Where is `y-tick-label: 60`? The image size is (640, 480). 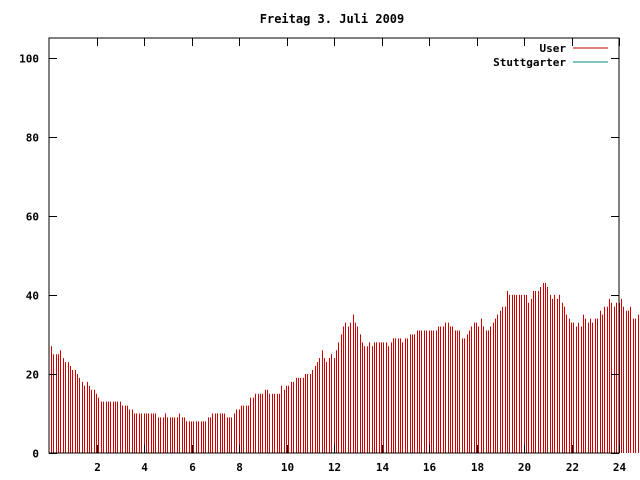
y-tick-label: 60 is located at coordinates (32, 217).